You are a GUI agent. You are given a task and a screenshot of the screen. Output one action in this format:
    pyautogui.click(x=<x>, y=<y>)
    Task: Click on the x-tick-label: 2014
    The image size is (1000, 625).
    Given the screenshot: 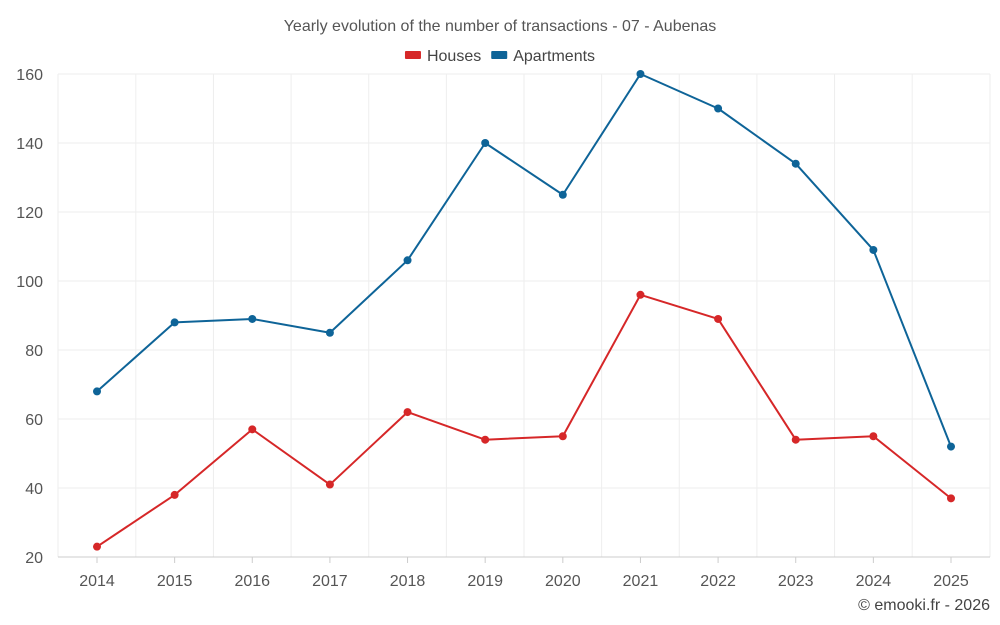 What is the action you would take?
    pyautogui.click(x=97, y=581)
    